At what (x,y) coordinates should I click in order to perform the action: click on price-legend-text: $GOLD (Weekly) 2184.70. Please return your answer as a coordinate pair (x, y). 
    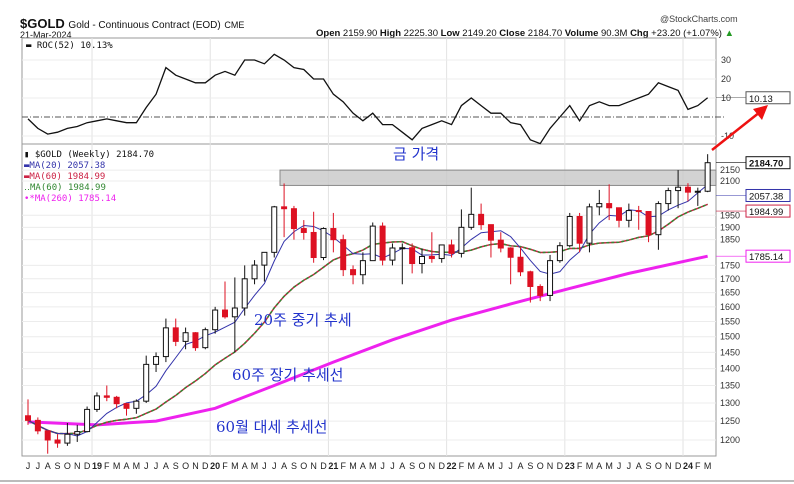
    Looking at the image, I should click on (94, 155).